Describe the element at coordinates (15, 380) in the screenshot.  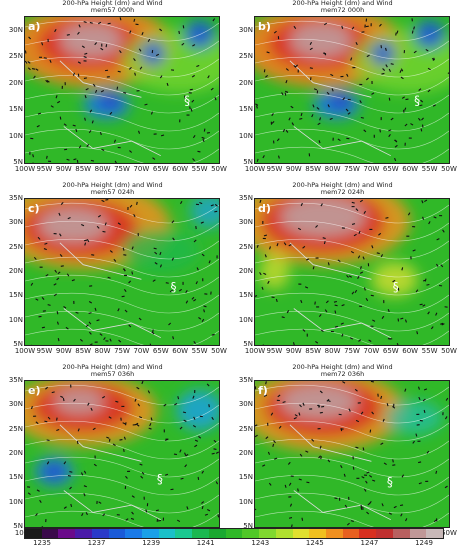
I see `lat-label: 35N` at that location.